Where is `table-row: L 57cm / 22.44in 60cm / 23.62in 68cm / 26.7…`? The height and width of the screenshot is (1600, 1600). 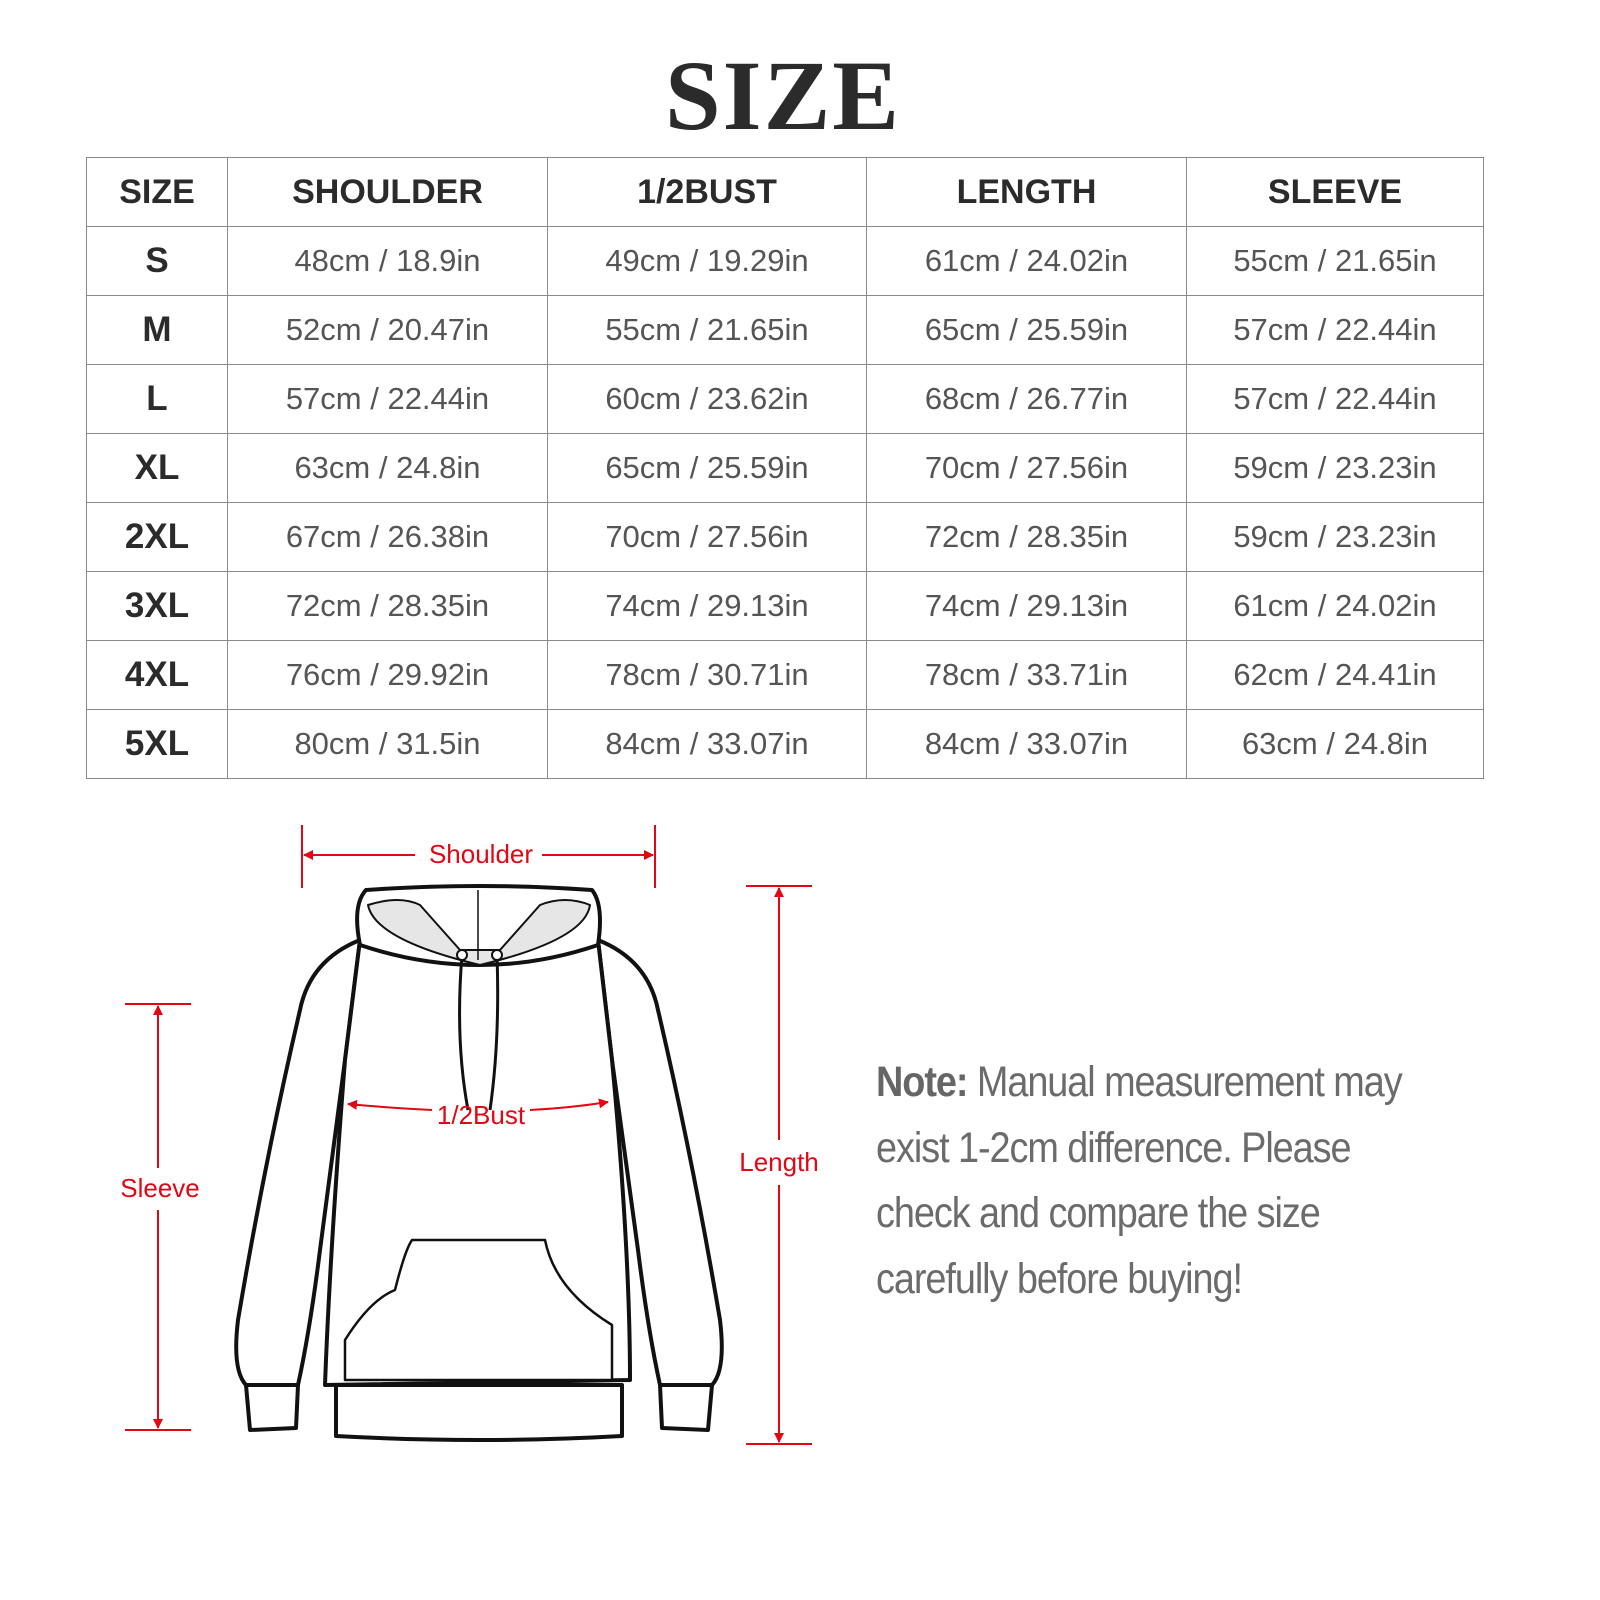 table-row: L 57cm / 22.44in 60cm / 23.62in 68cm / 26.7… is located at coordinates (785, 399).